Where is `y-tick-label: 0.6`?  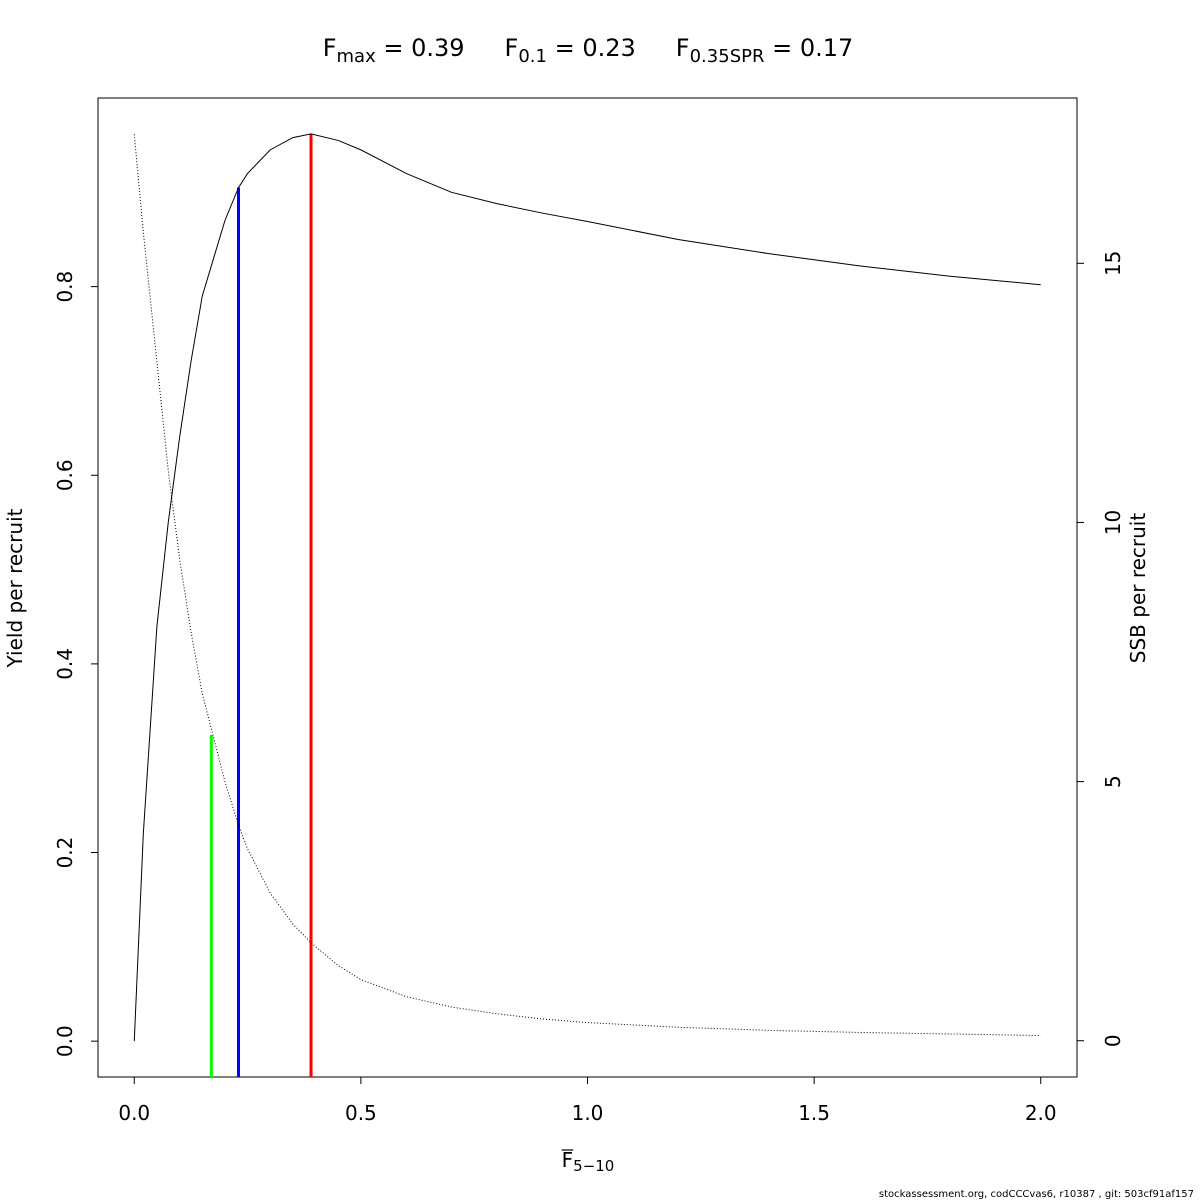 y-tick-label: 0.6 is located at coordinates (65, 475).